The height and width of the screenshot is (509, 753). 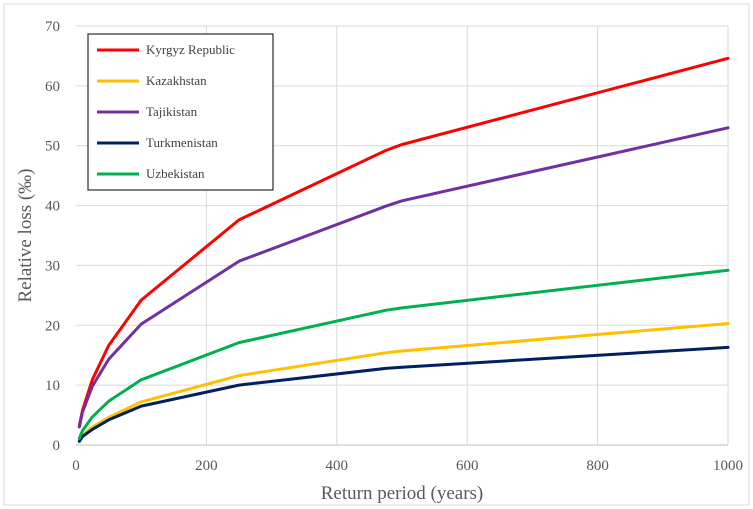 What do you see at coordinates (52, 266) in the screenshot?
I see `y-tick-label: 30` at bounding box center [52, 266].